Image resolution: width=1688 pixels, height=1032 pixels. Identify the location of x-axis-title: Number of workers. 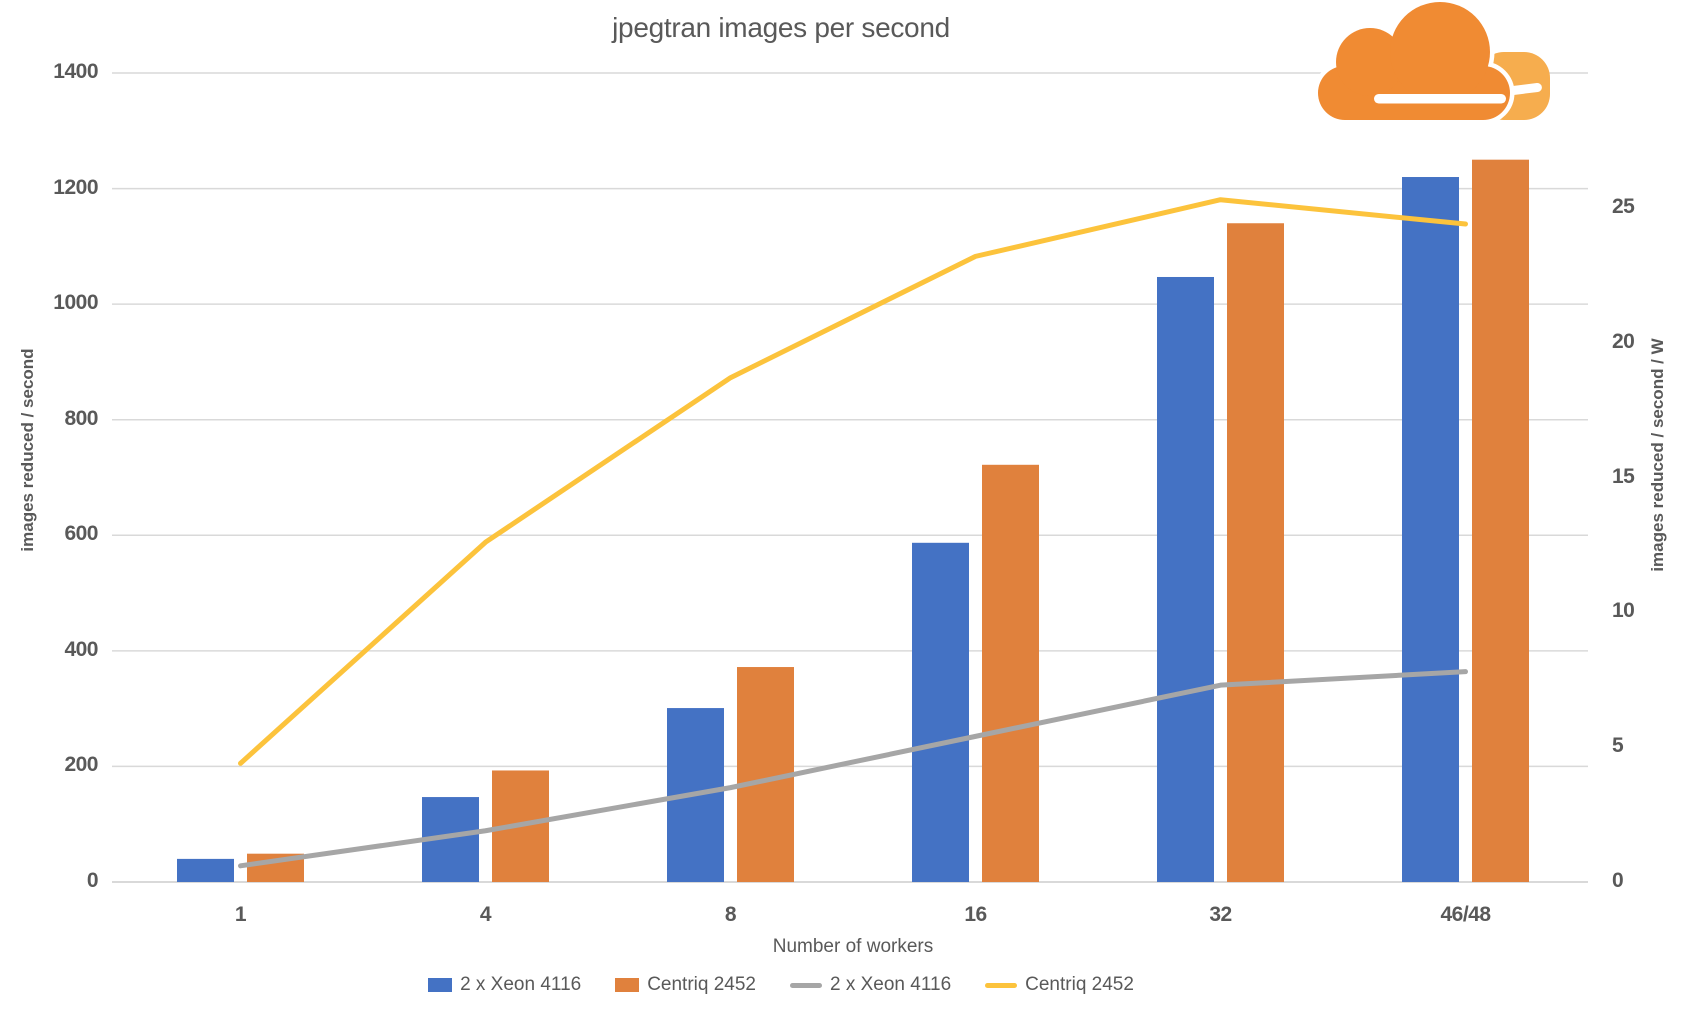
(853, 946).